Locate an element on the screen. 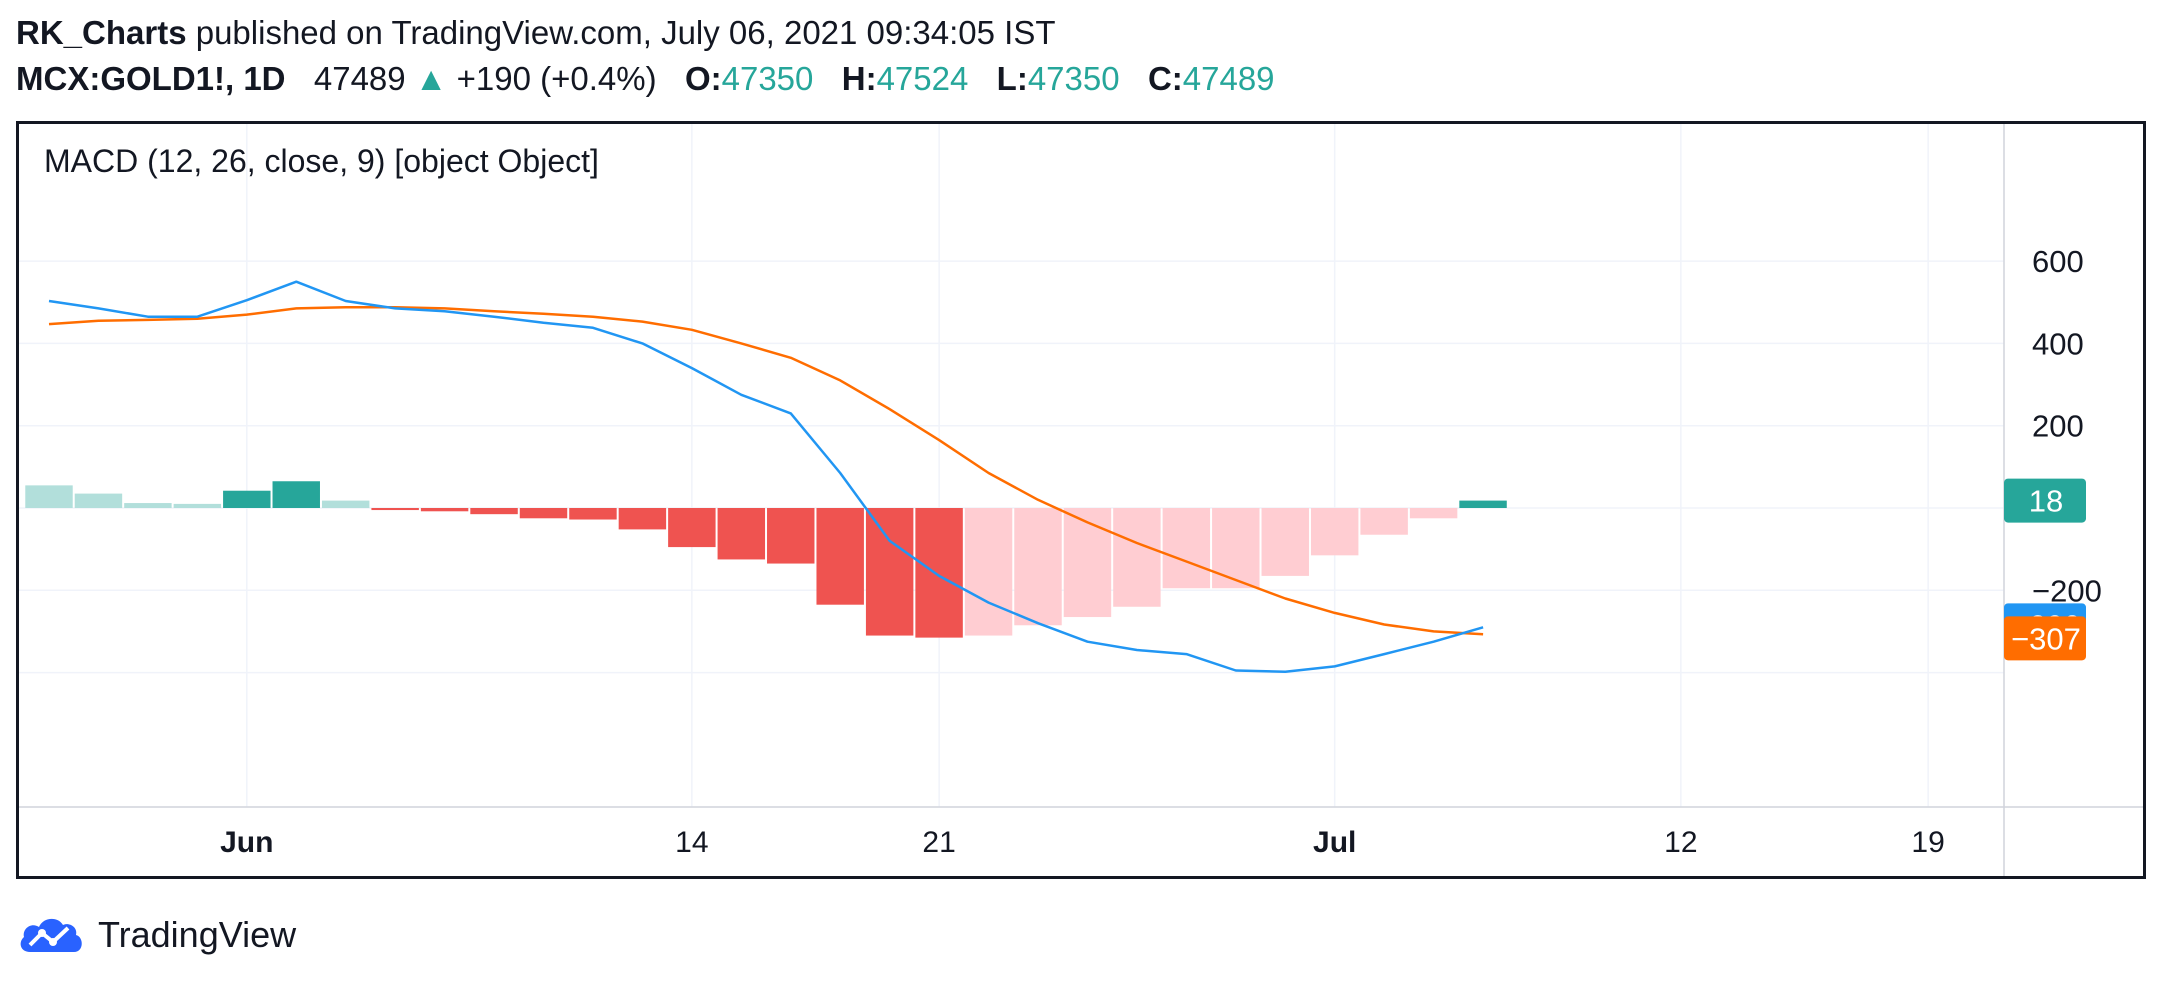  price-change: +190 (+0.4%) is located at coordinates (556, 78).